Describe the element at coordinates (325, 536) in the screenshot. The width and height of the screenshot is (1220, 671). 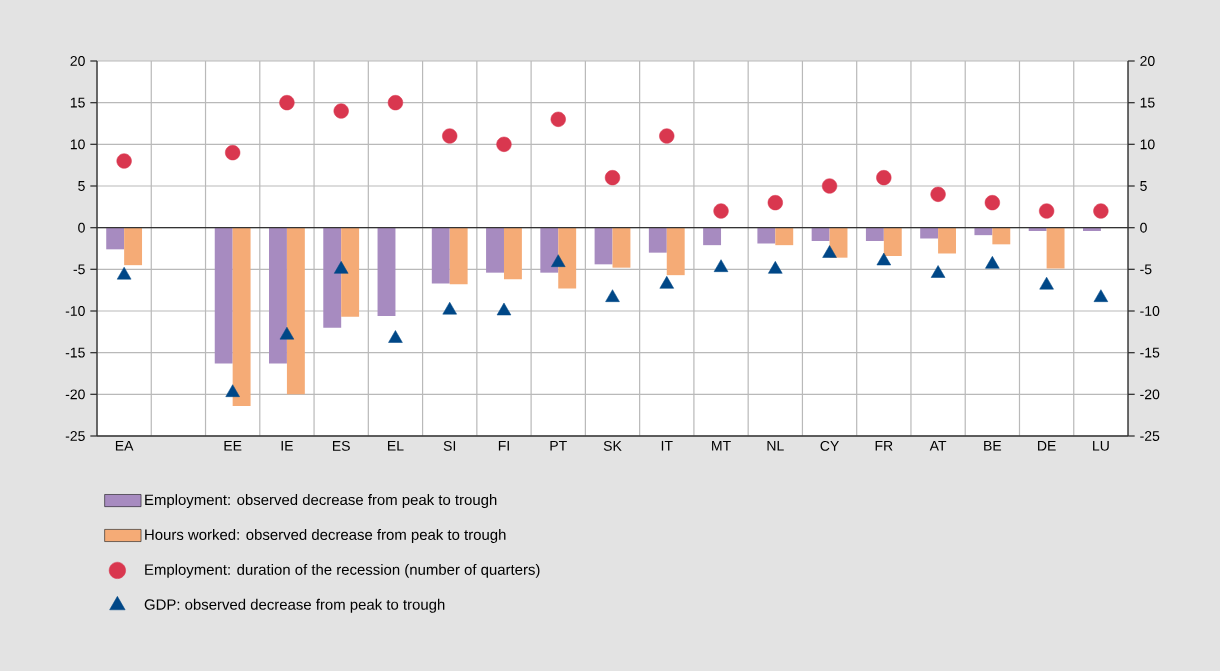
I see `legend-label: Hours worked: observed decrease from peak to trough` at that location.